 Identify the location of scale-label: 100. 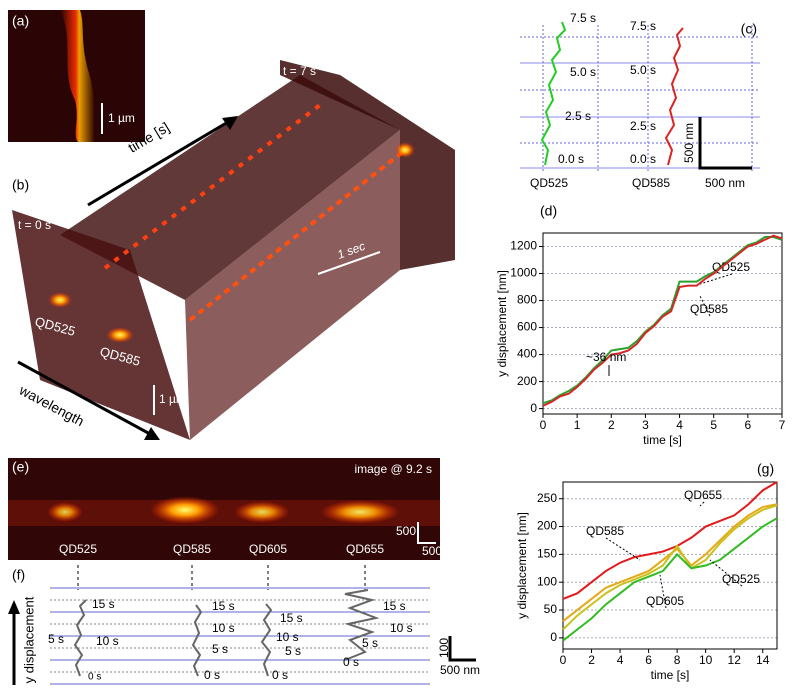
(444, 648).